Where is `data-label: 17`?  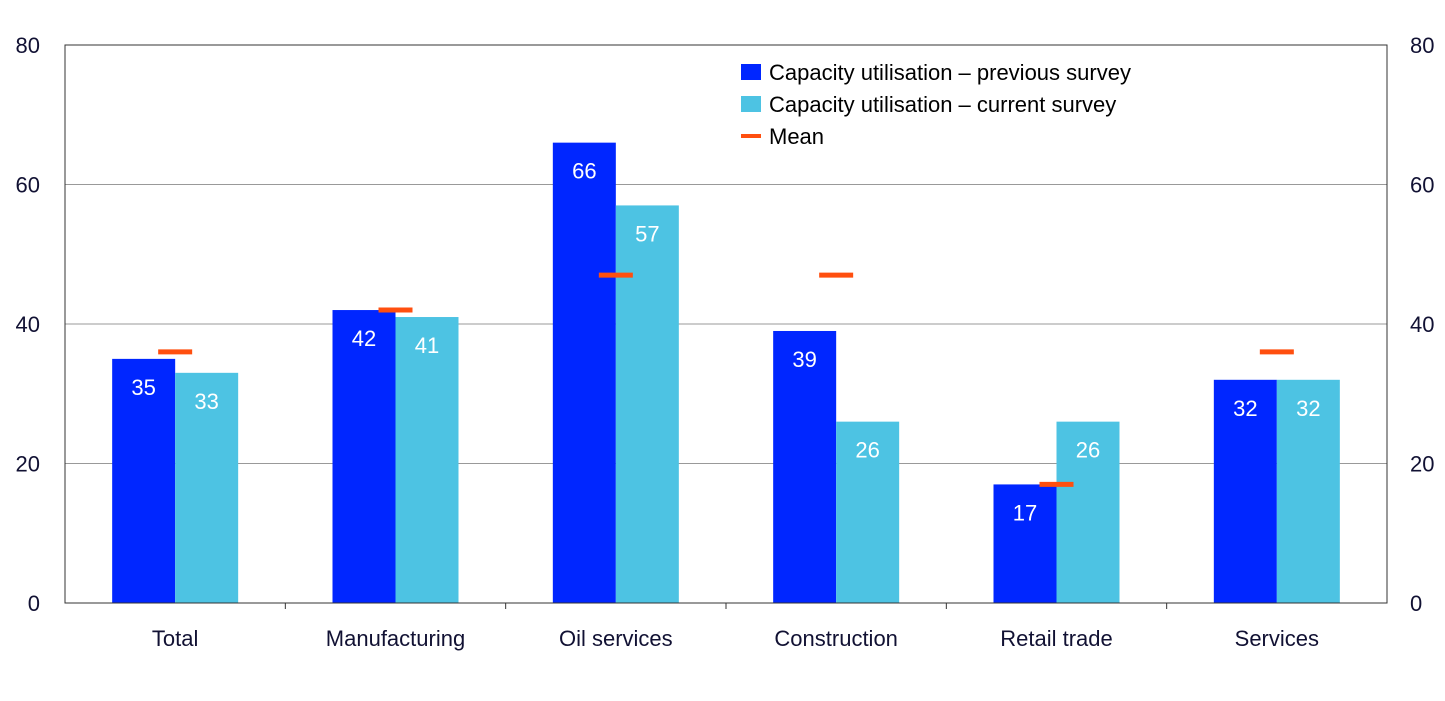 data-label: 17 is located at coordinates (1025, 512).